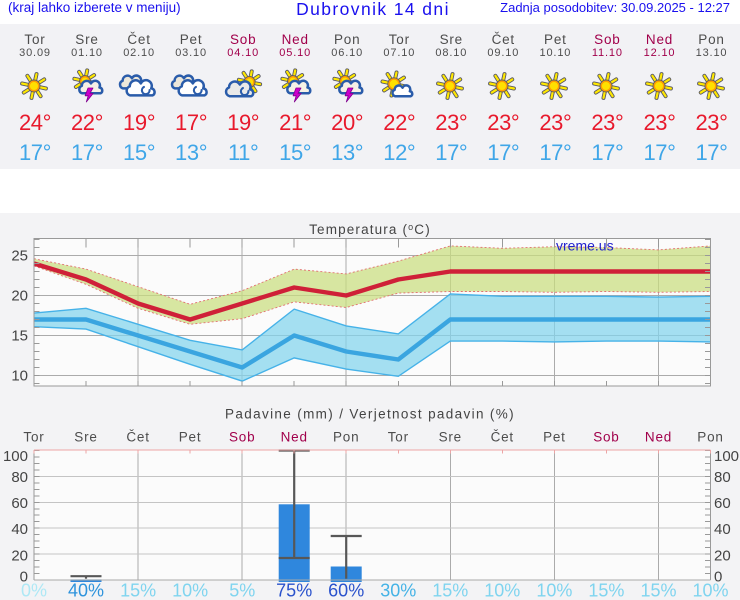 This screenshot has width=740, height=600. I want to click on svg-text:Padavine (mm) / Verjetnost pad: Padavine (mm) / Verjetnost padavin (%), so click(370, 414).